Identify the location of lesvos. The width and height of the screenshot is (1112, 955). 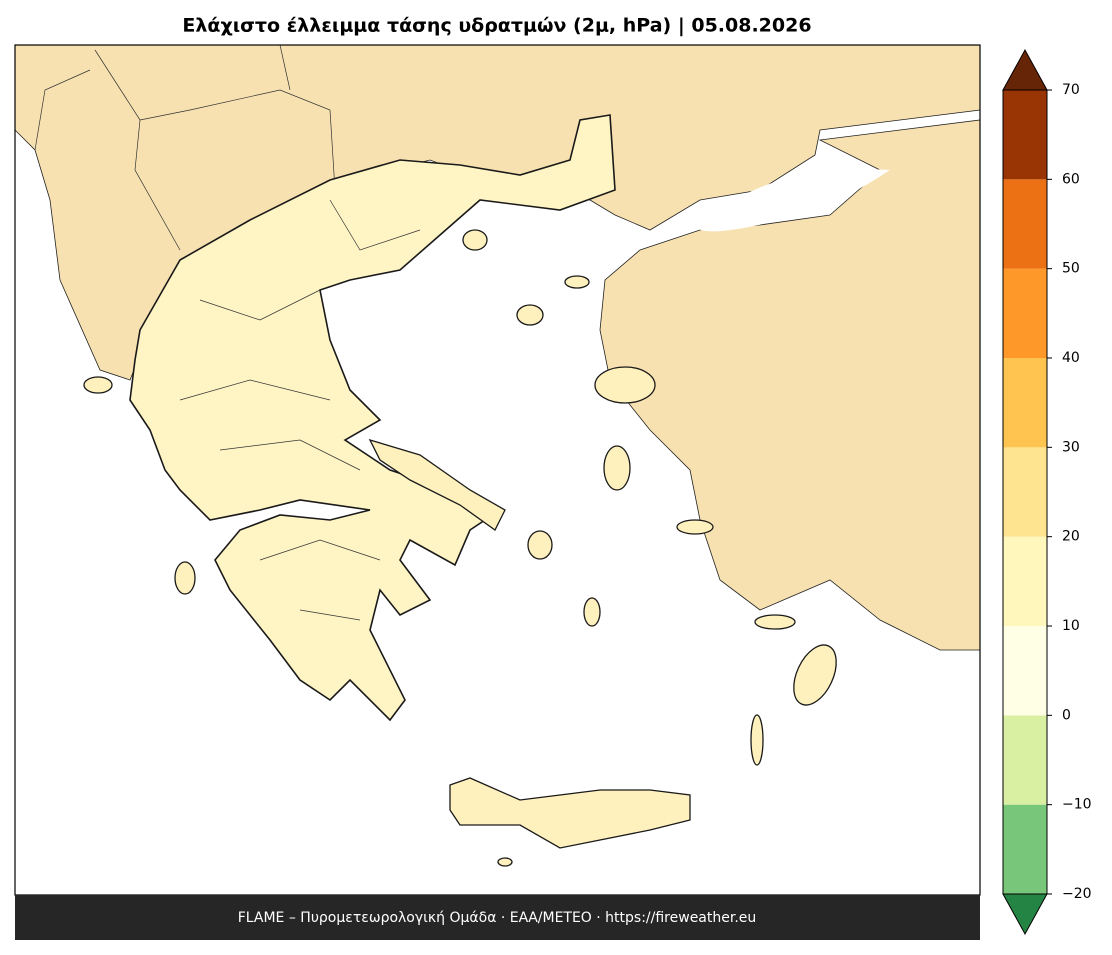
(625, 385).